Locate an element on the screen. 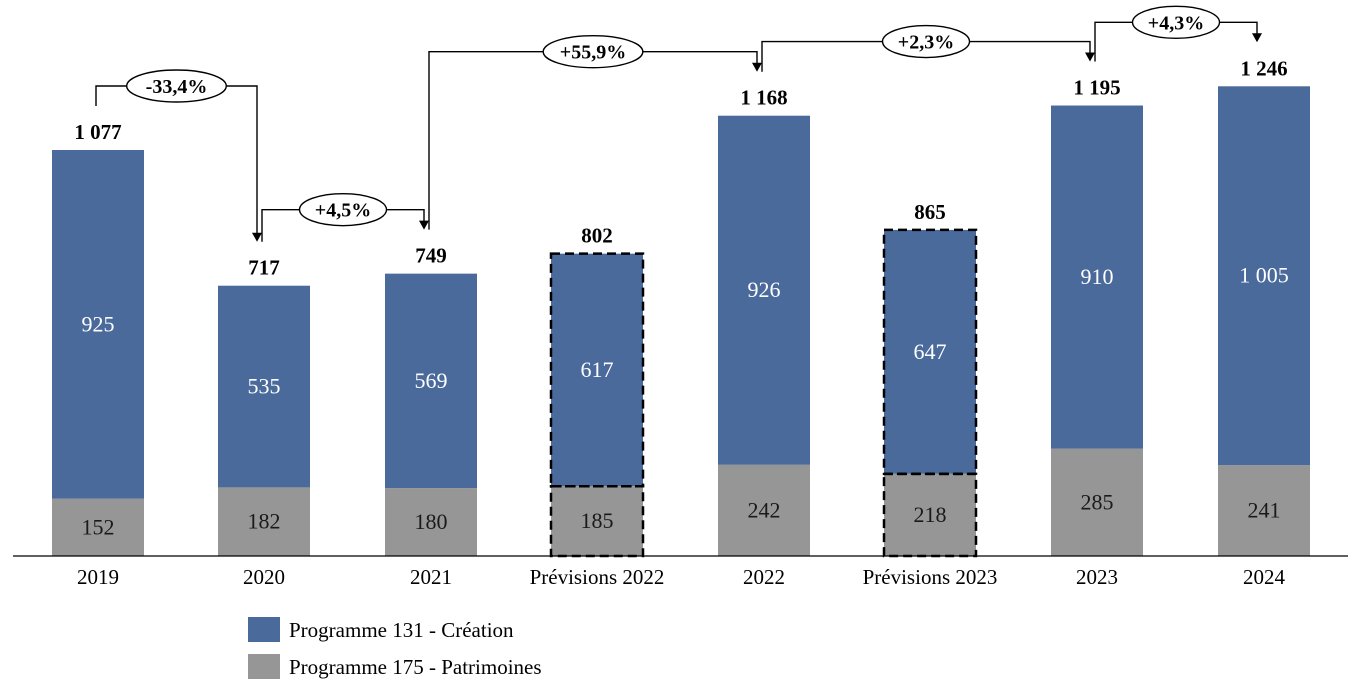 Image resolution: width=1361 pixels, height=695 pixels. value-label-patrimoines-2020: 182 is located at coordinates (264, 521).